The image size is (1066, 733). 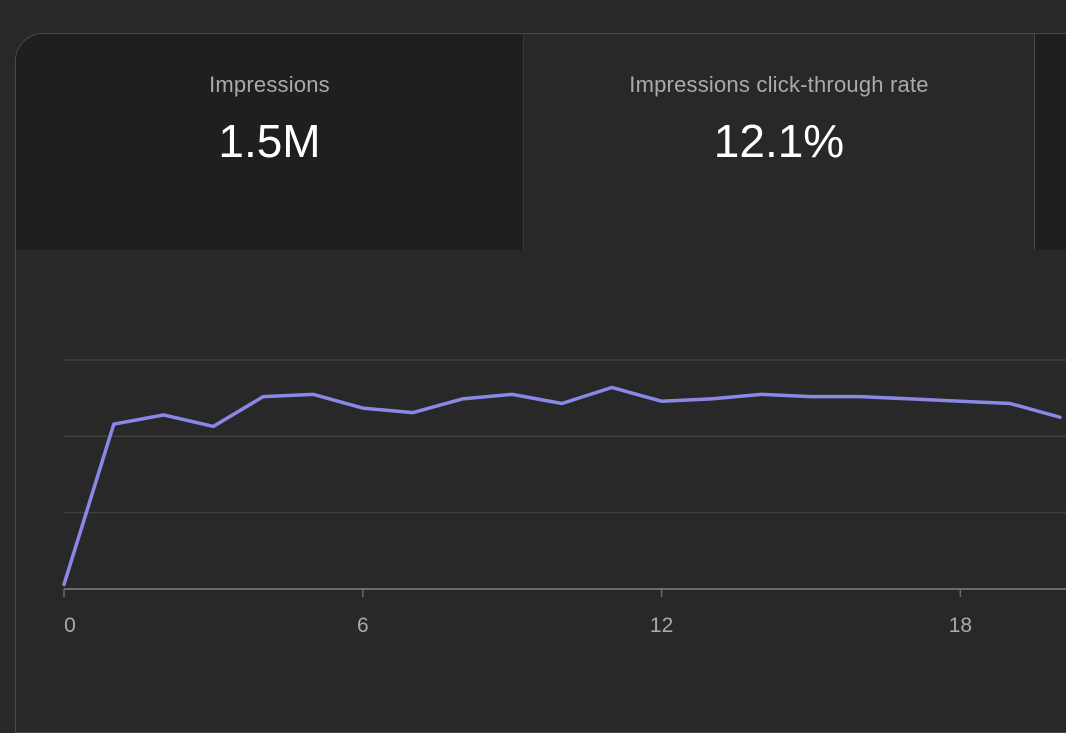 I want to click on metric-tab-impressions: Impressions 1.5M, so click(x=270, y=142).